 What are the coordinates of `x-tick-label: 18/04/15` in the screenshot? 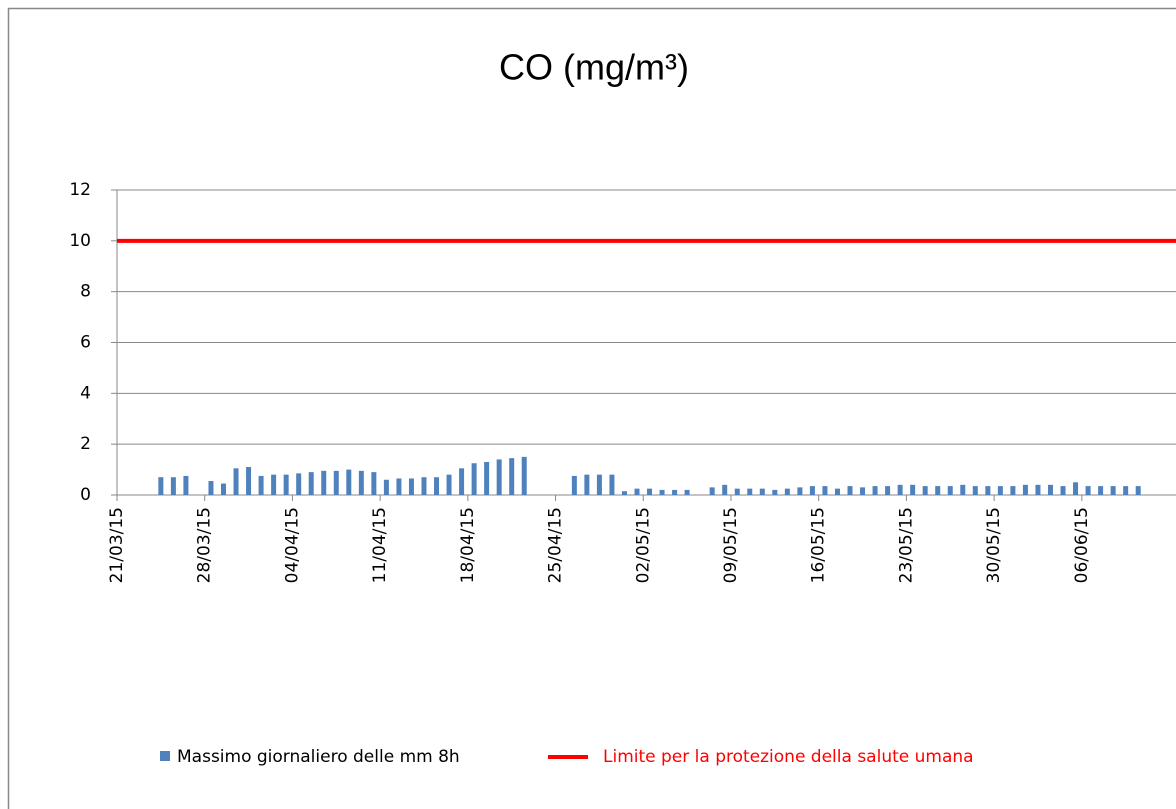 It's located at (468, 545).